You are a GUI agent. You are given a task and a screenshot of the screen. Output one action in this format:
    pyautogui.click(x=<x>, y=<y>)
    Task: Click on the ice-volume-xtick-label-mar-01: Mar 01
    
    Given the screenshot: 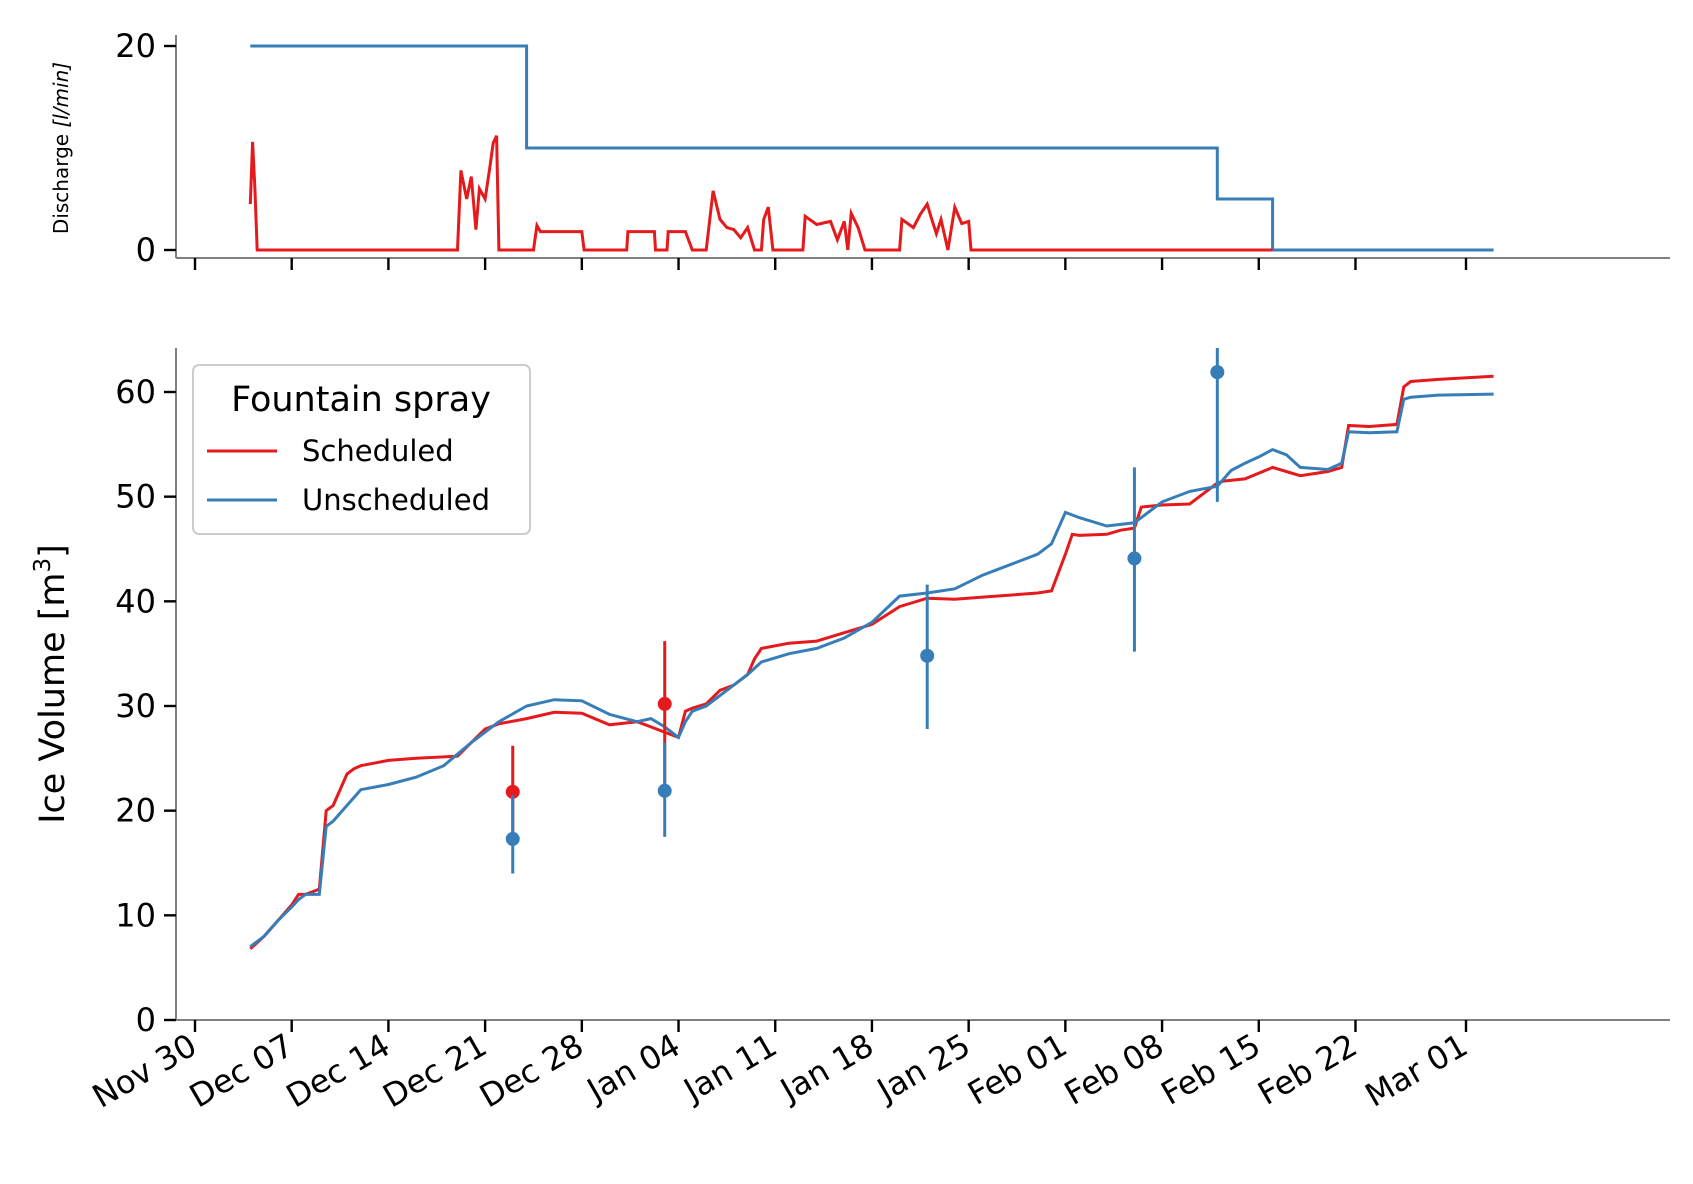 What is the action you would take?
    pyautogui.click(x=1416, y=1070)
    